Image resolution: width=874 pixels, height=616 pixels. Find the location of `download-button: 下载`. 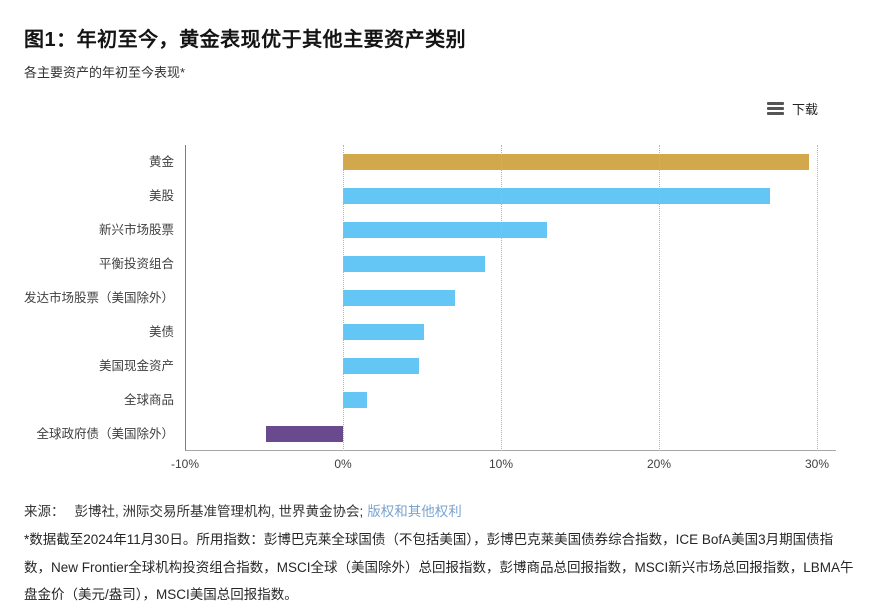

download-button: 下载 is located at coordinates (792, 108).